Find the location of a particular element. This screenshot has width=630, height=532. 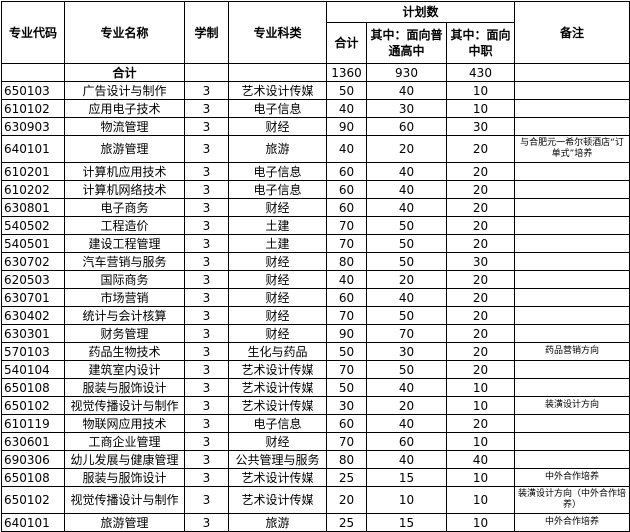

high-school-cell: 30 is located at coordinates (406, 351).